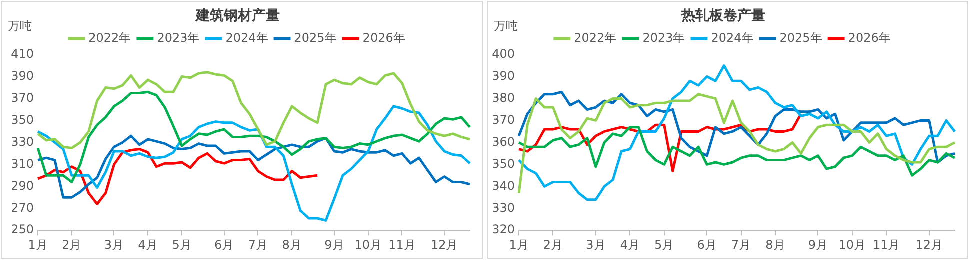 Image resolution: width=969 pixels, height=262 pixels. Describe the element at coordinates (503, 141) in the screenshot. I see `y-tick-label: 360` at that location.